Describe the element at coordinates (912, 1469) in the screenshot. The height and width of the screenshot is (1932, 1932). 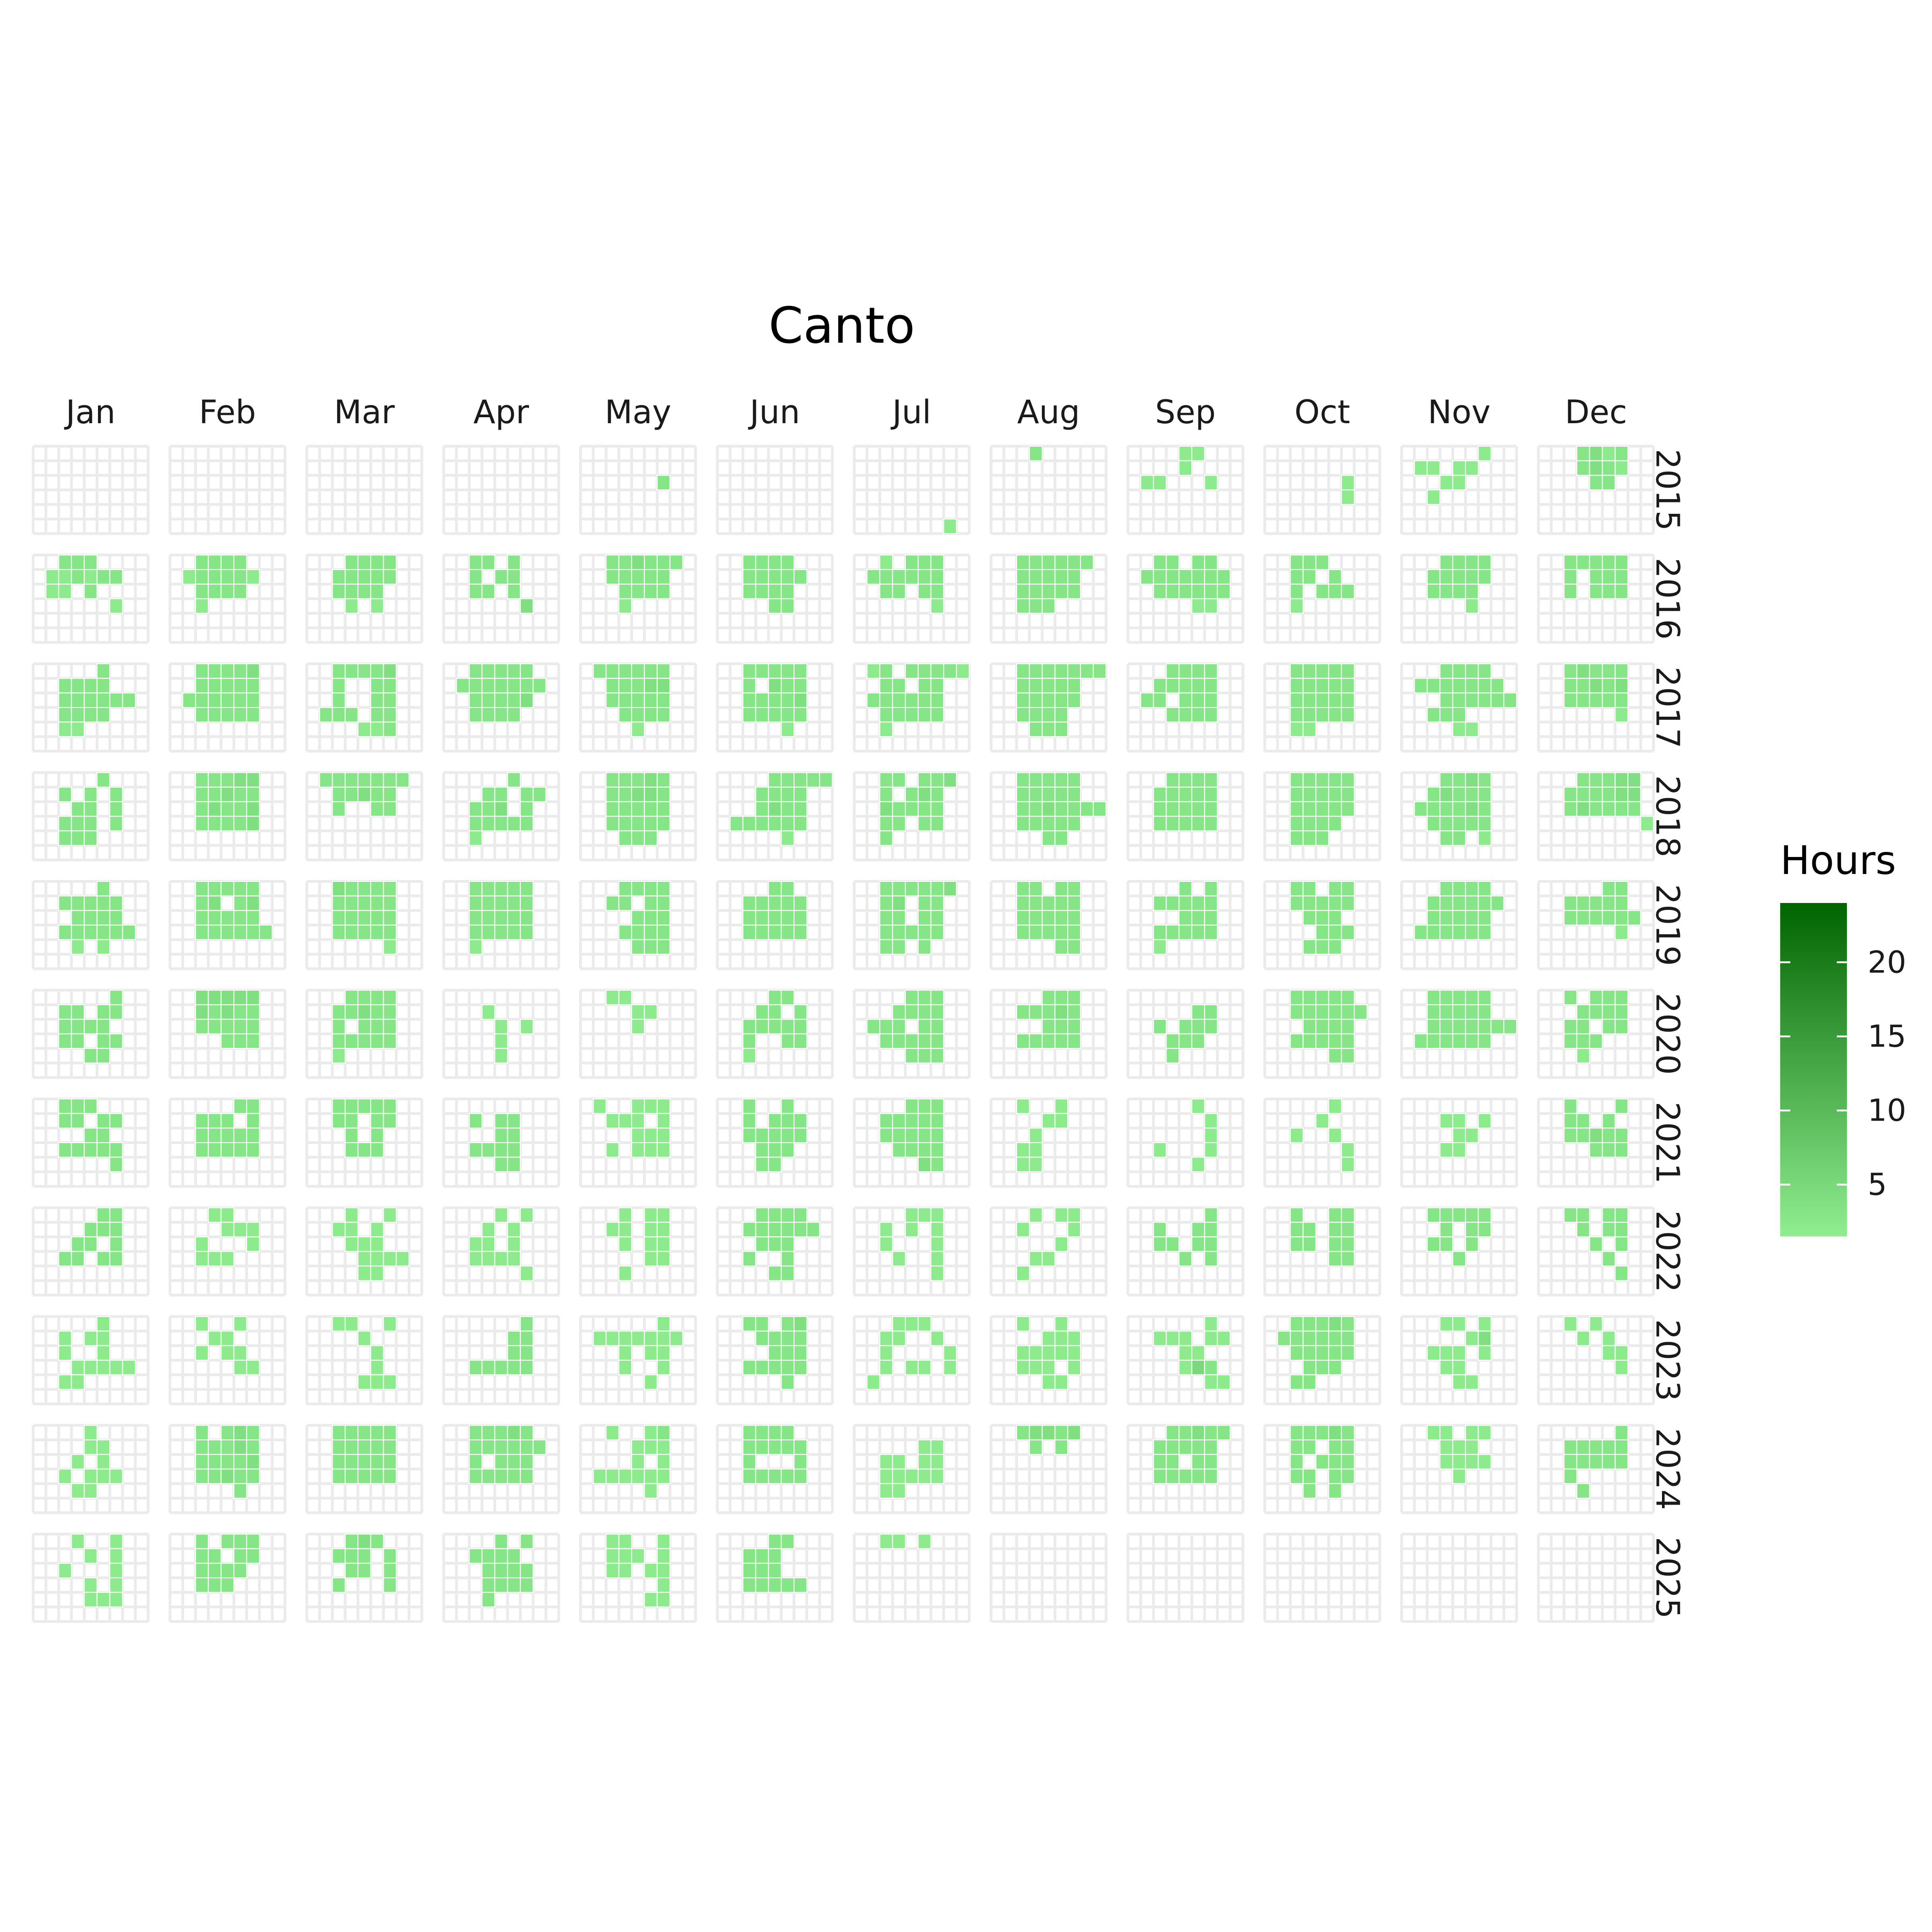
I see `panel-2024-jul` at that location.